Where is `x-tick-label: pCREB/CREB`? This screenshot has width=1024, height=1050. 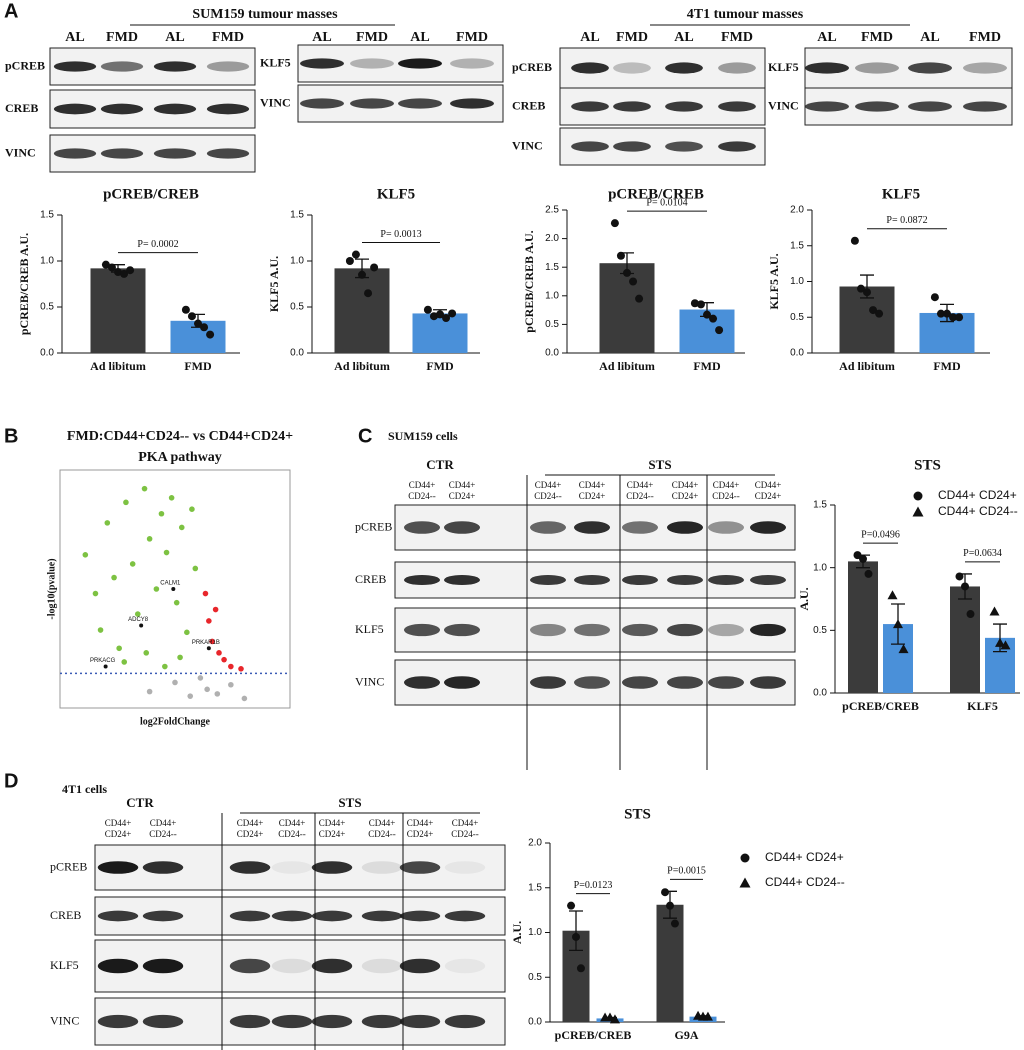
x-tick-label: pCREB/CREB is located at coordinates (593, 1035).